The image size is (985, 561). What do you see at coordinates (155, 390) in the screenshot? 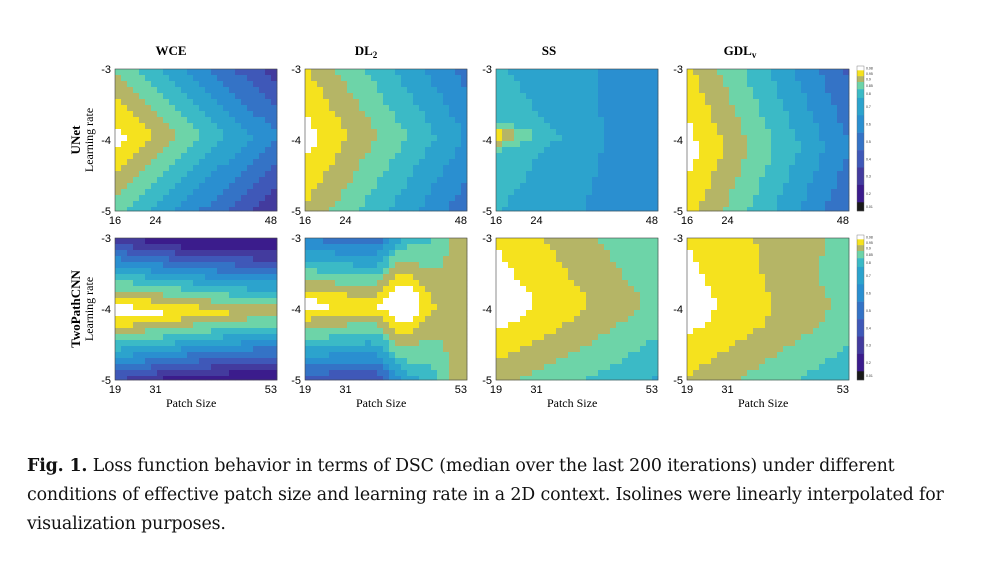
I see `x-tick-label: 31` at bounding box center [155, 390].